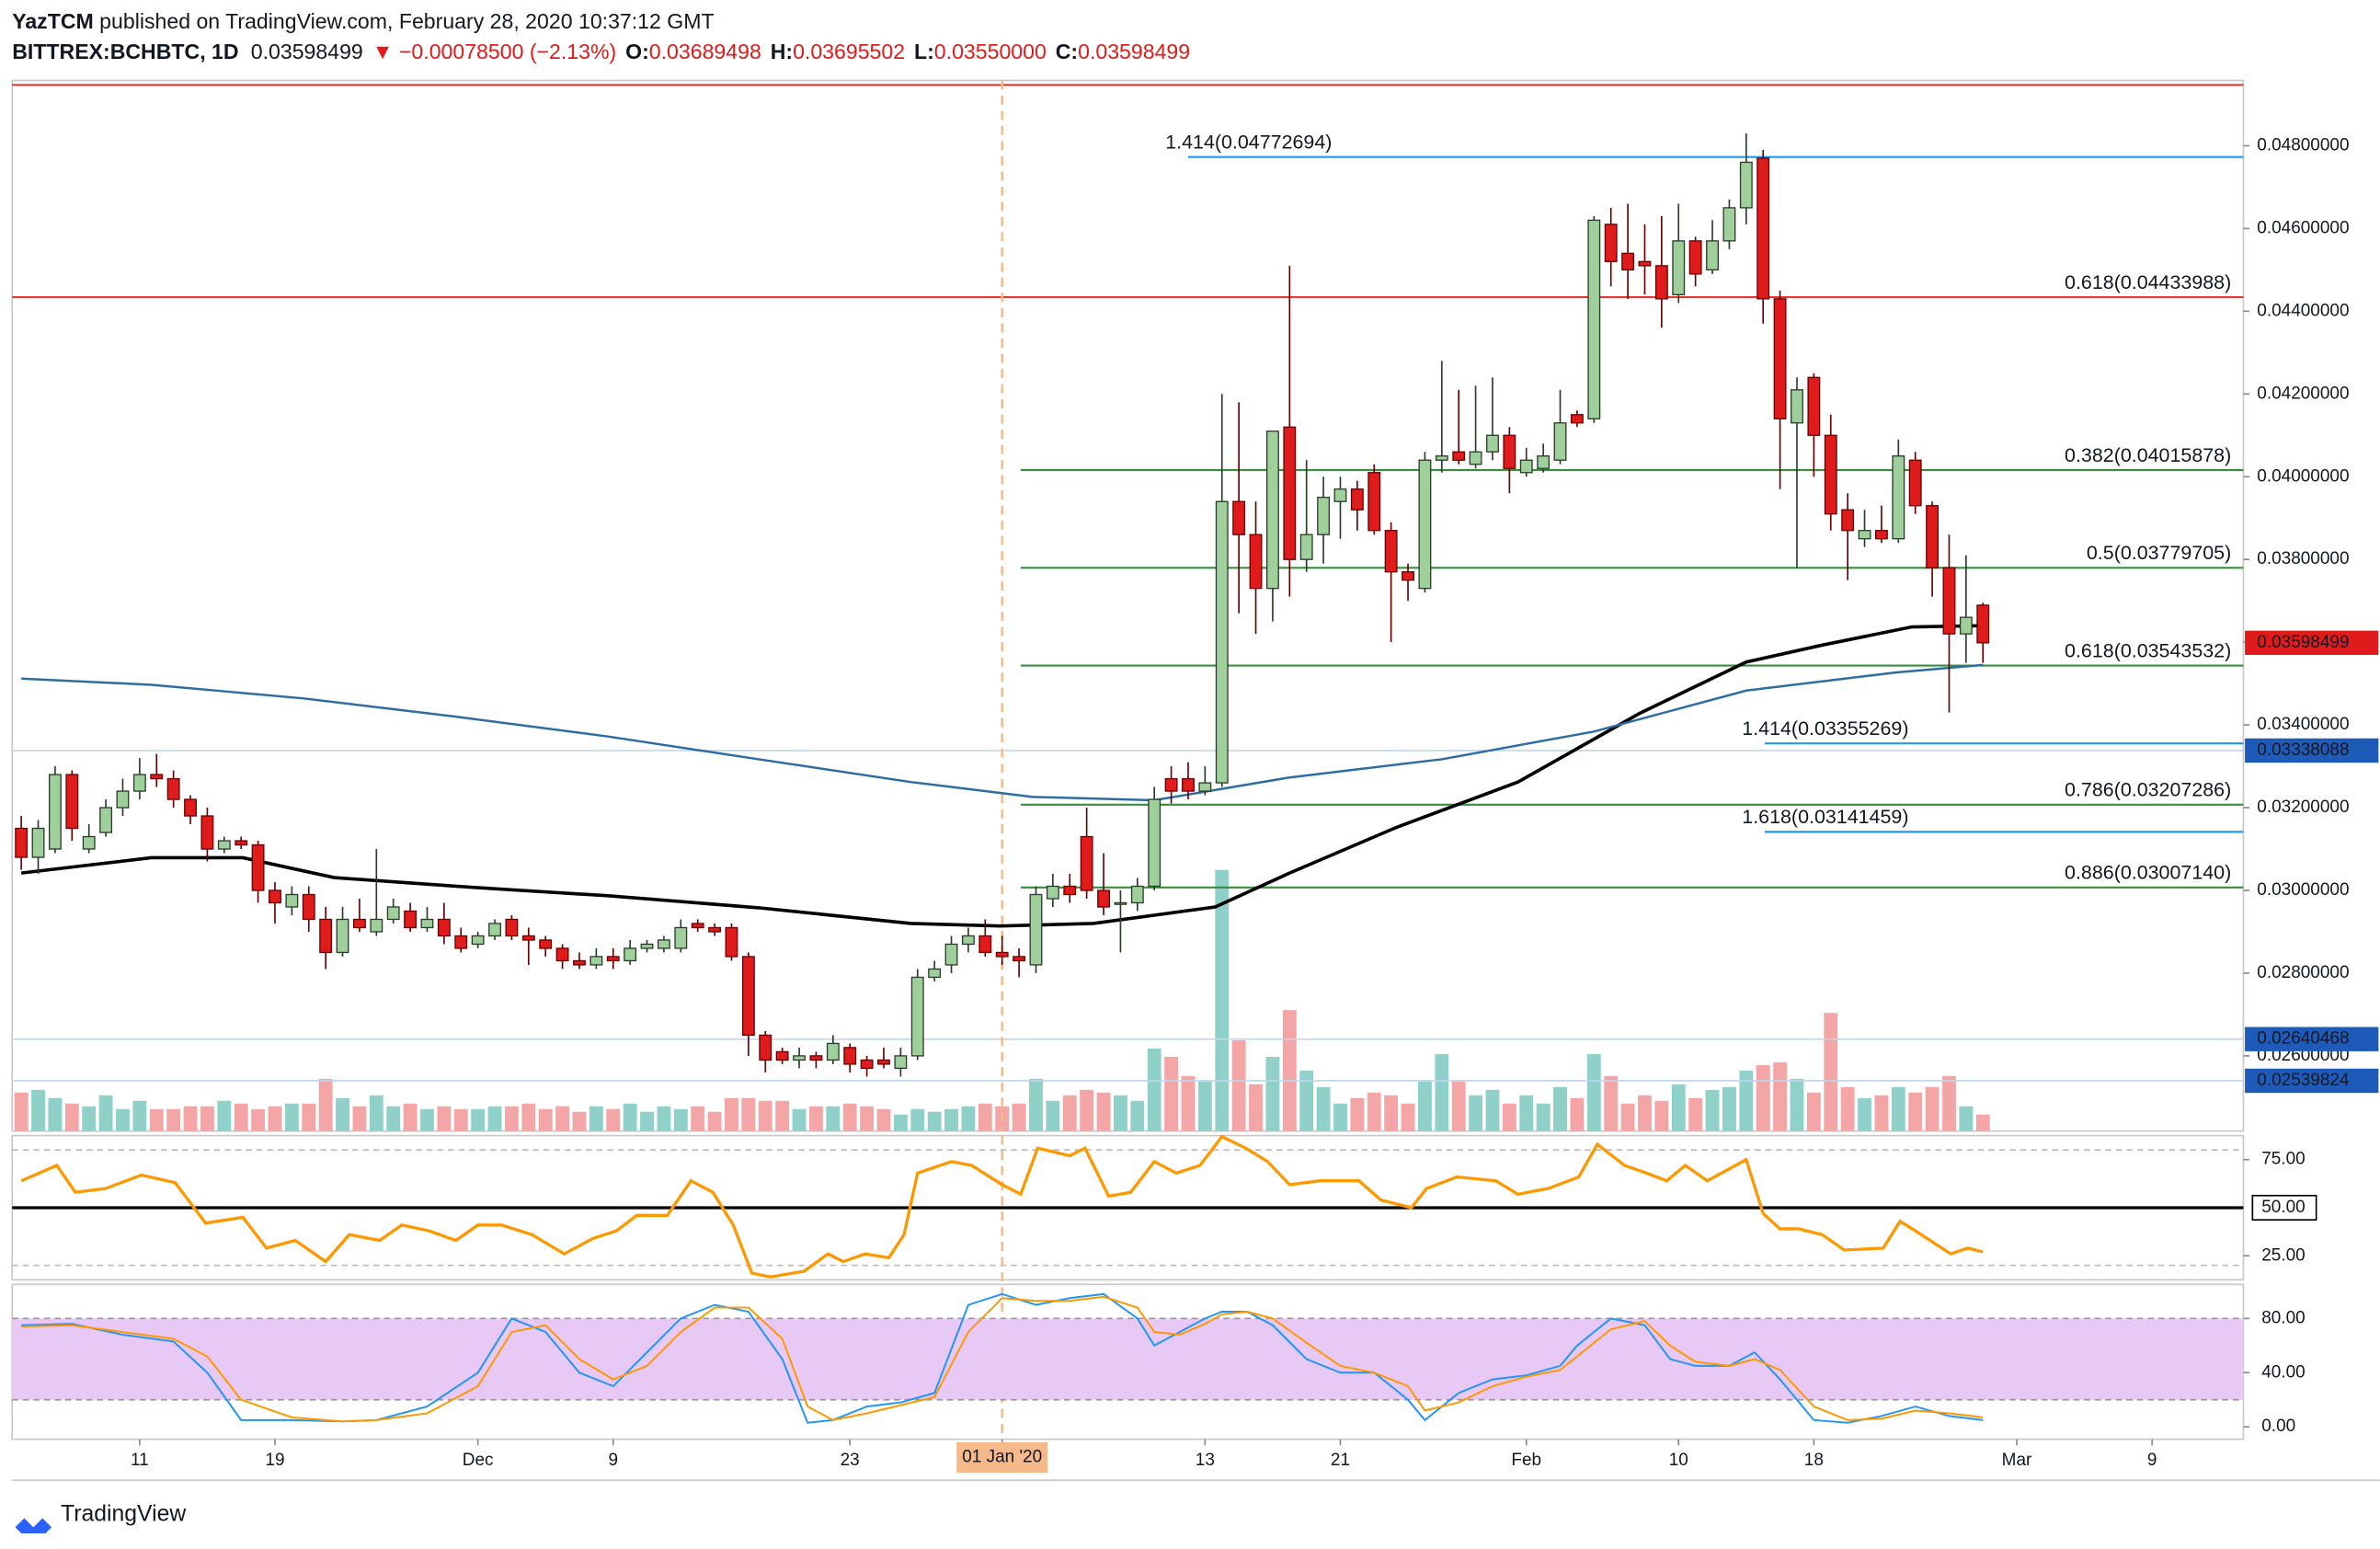 Image resolution: width=2380 pixels, height=1549 pixels. Describe the element at coordinates (2303, 228) in the screenshot. I see `y-tick-label: 0.04600000` at that location.